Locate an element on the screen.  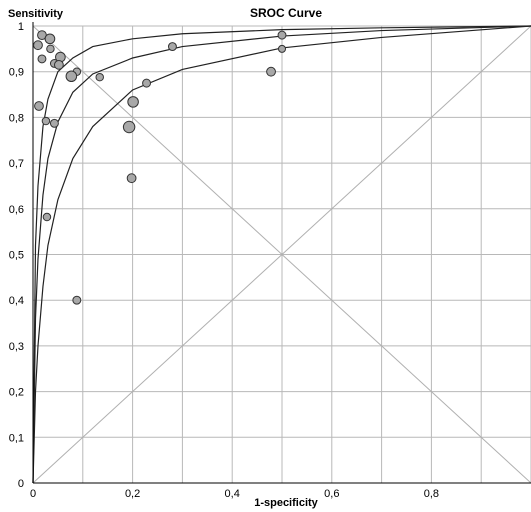
y-tick-label: 0,7 is located at coordinates (16, 164).